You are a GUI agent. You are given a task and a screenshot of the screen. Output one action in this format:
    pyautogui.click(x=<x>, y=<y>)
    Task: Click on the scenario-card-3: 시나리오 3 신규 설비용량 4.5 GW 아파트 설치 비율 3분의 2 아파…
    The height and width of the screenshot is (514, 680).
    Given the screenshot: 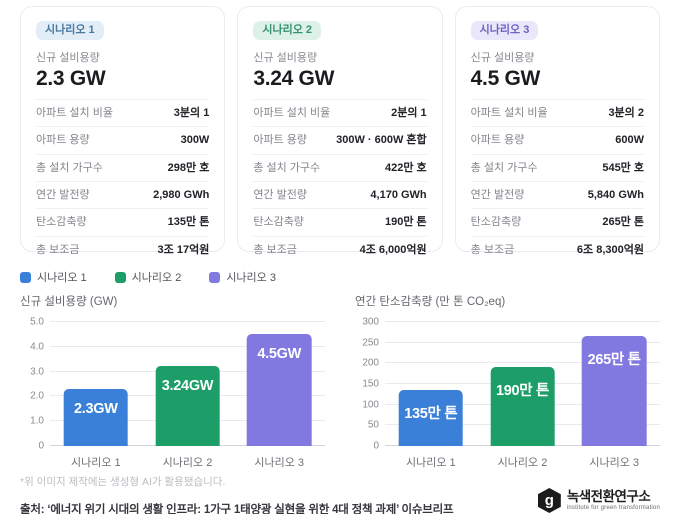 What is the action you would take?
    pyautogui.click(x=557, y=131)
    